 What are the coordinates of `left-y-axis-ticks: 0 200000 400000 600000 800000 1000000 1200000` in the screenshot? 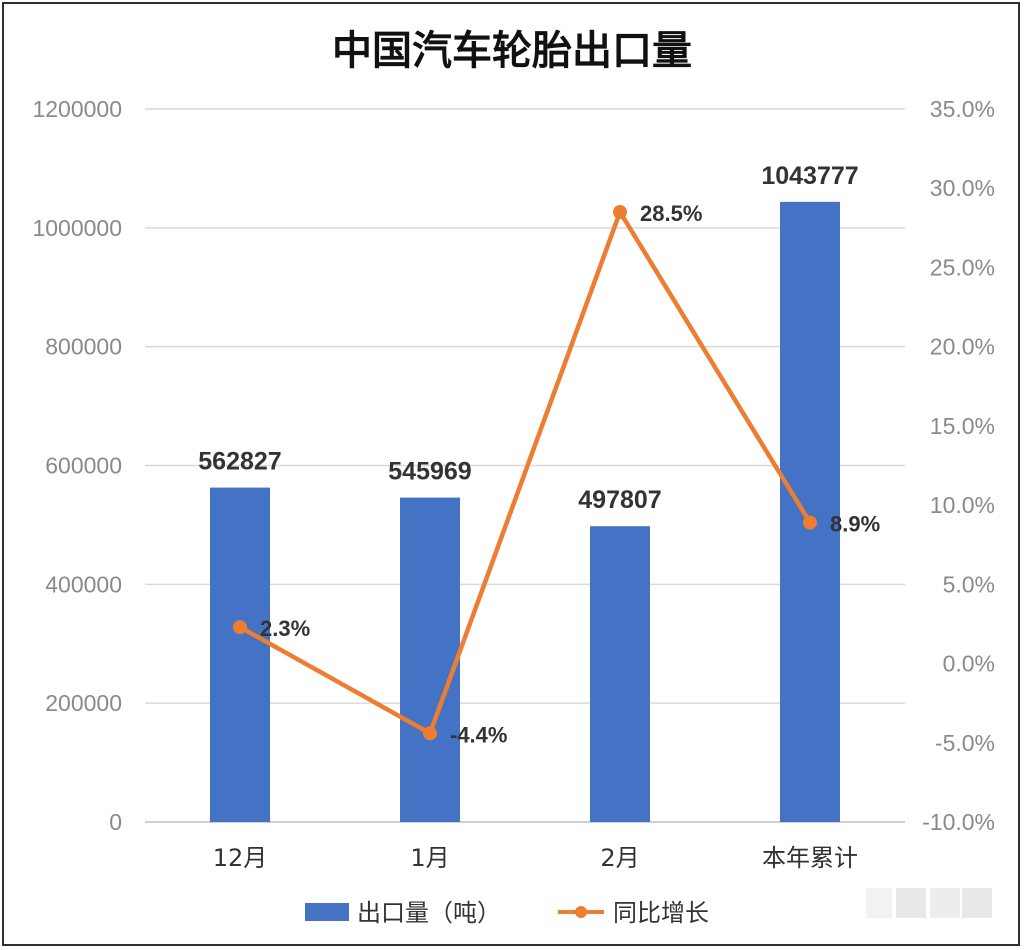 It's located at (77, 465).